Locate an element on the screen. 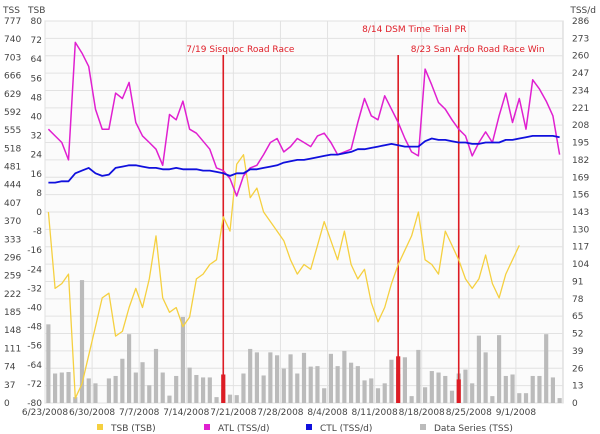 Image resolution: width=600 pixels, height=434 pixels. left-tss-tick: 37 is located at coordinates (9, 386).